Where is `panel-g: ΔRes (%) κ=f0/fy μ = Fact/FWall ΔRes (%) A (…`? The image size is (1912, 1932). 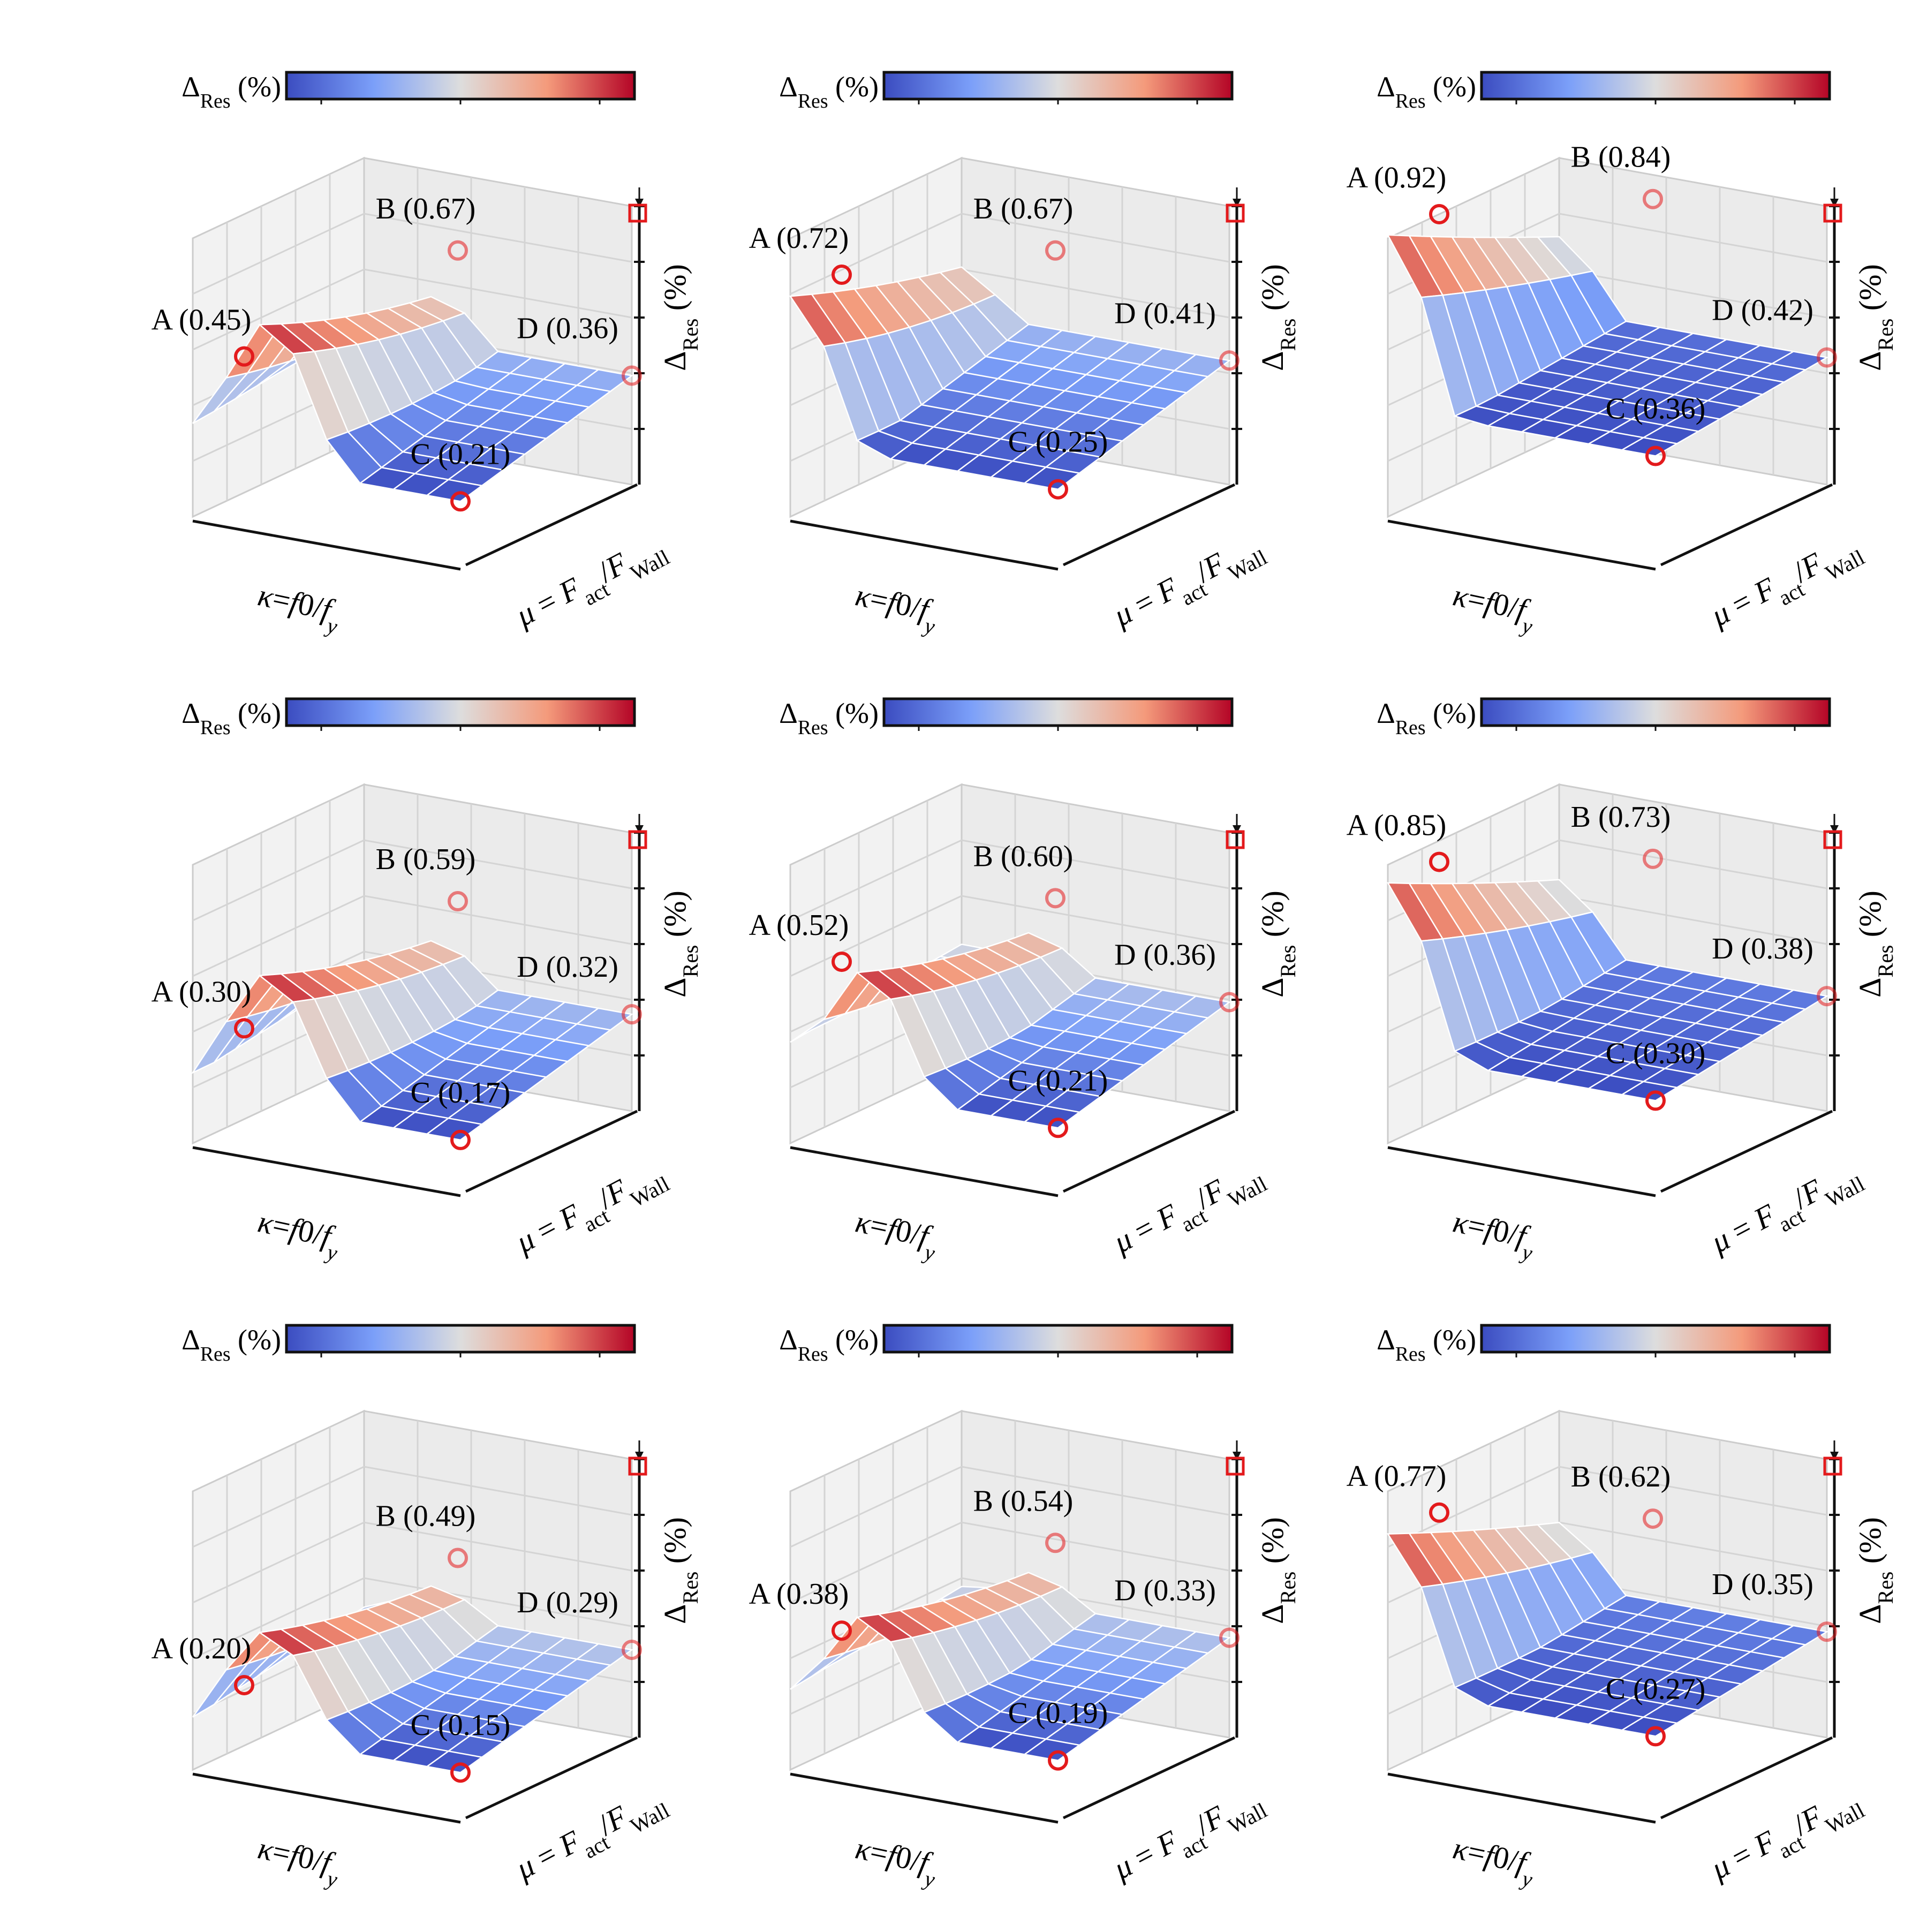
panel-g: ΔRes (%) κ=f0/fy μ = Fact/FWall ΔRes (%) A (… is located at coordinates (427, 1608).